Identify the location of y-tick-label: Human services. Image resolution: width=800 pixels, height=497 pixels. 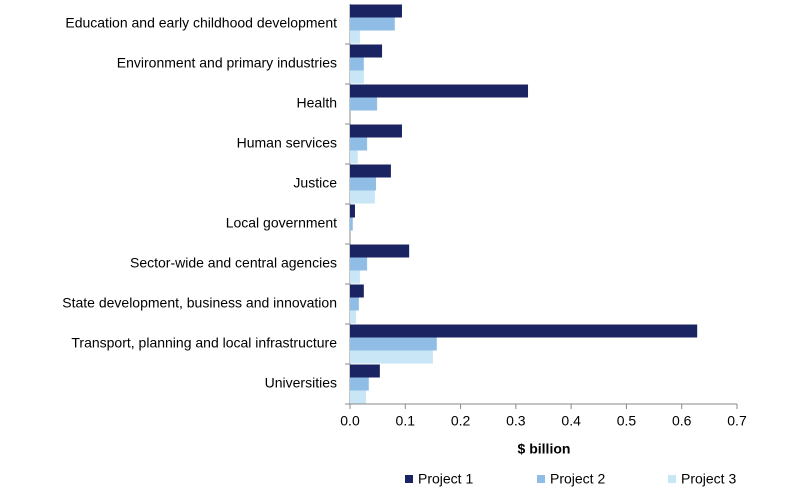
(287, 143).